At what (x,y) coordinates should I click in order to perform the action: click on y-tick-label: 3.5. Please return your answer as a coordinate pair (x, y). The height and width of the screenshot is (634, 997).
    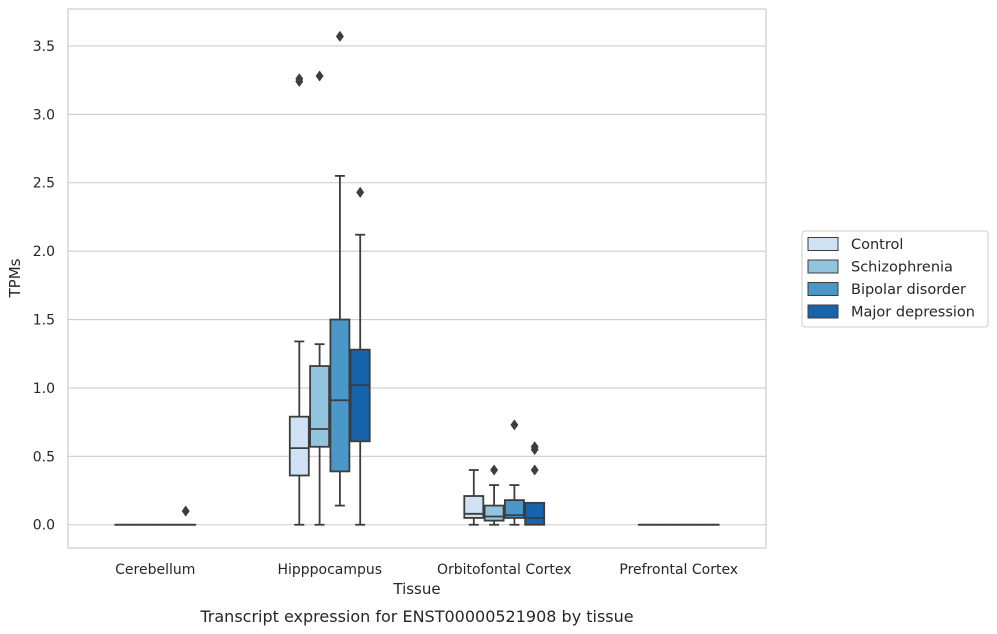
    Looking at the image, I should click on (44, 47).